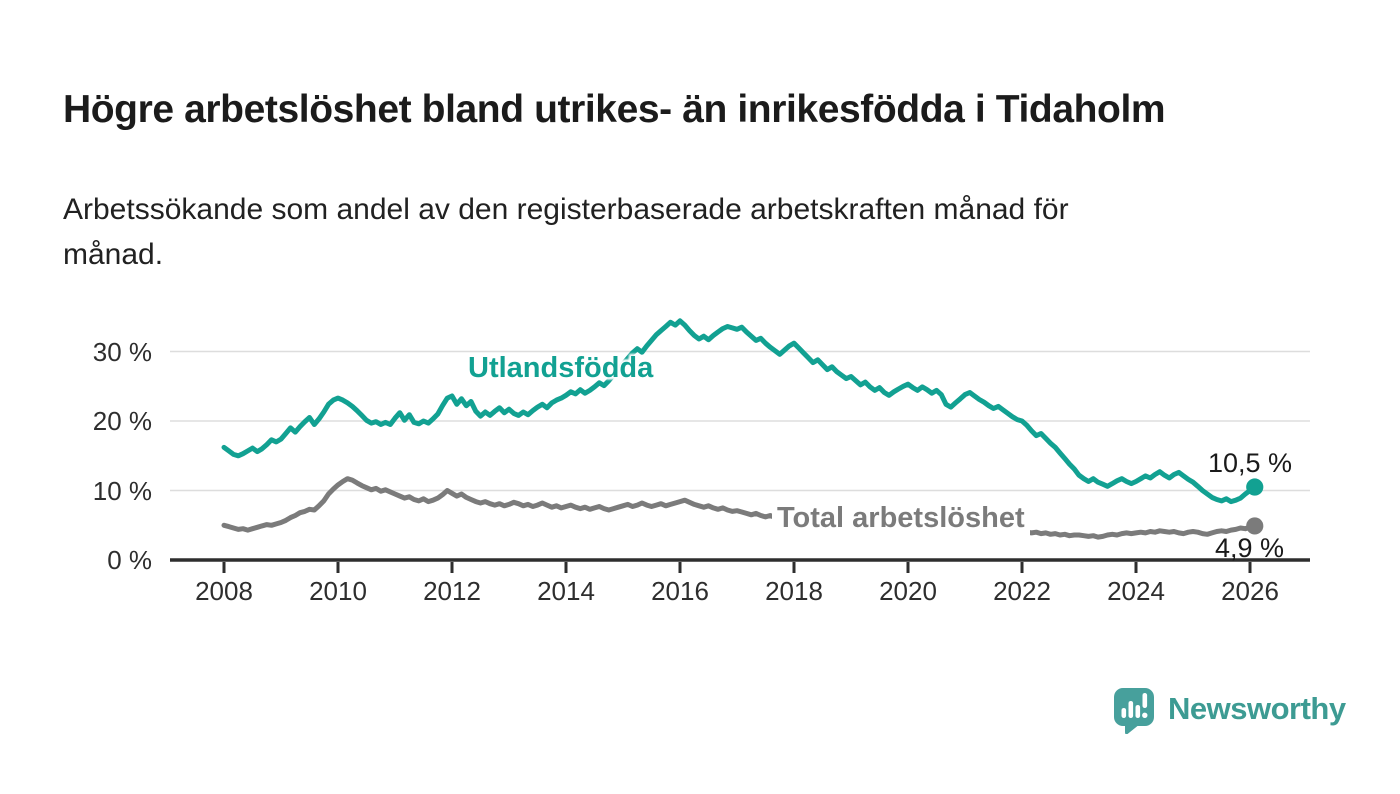  I want to click on x-axis-label-2016: 2016, so click(680, 591).